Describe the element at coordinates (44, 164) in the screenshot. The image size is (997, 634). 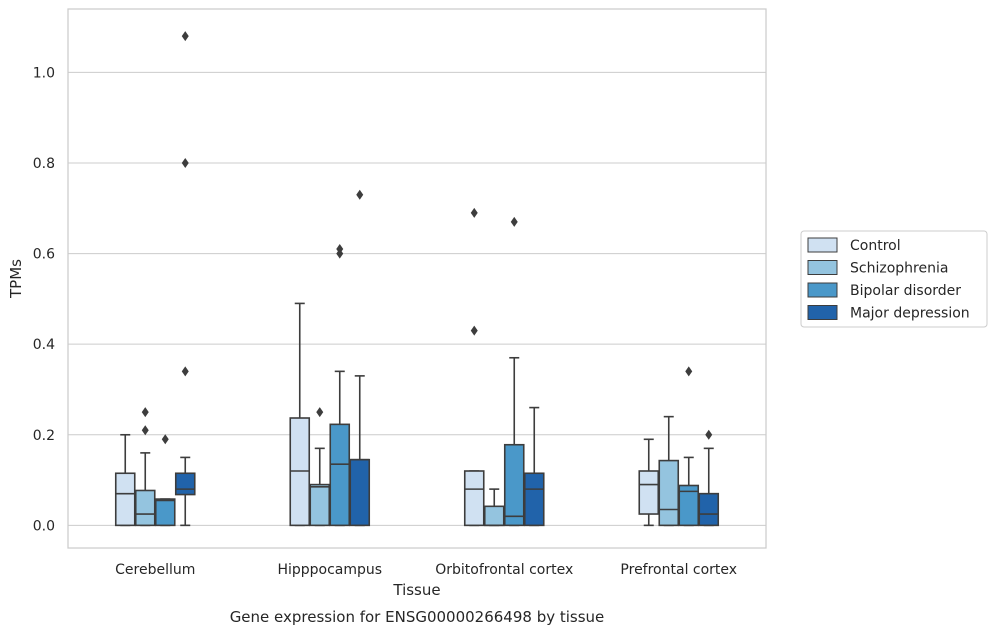
I see `y-tick-label: 0.8` at that location.